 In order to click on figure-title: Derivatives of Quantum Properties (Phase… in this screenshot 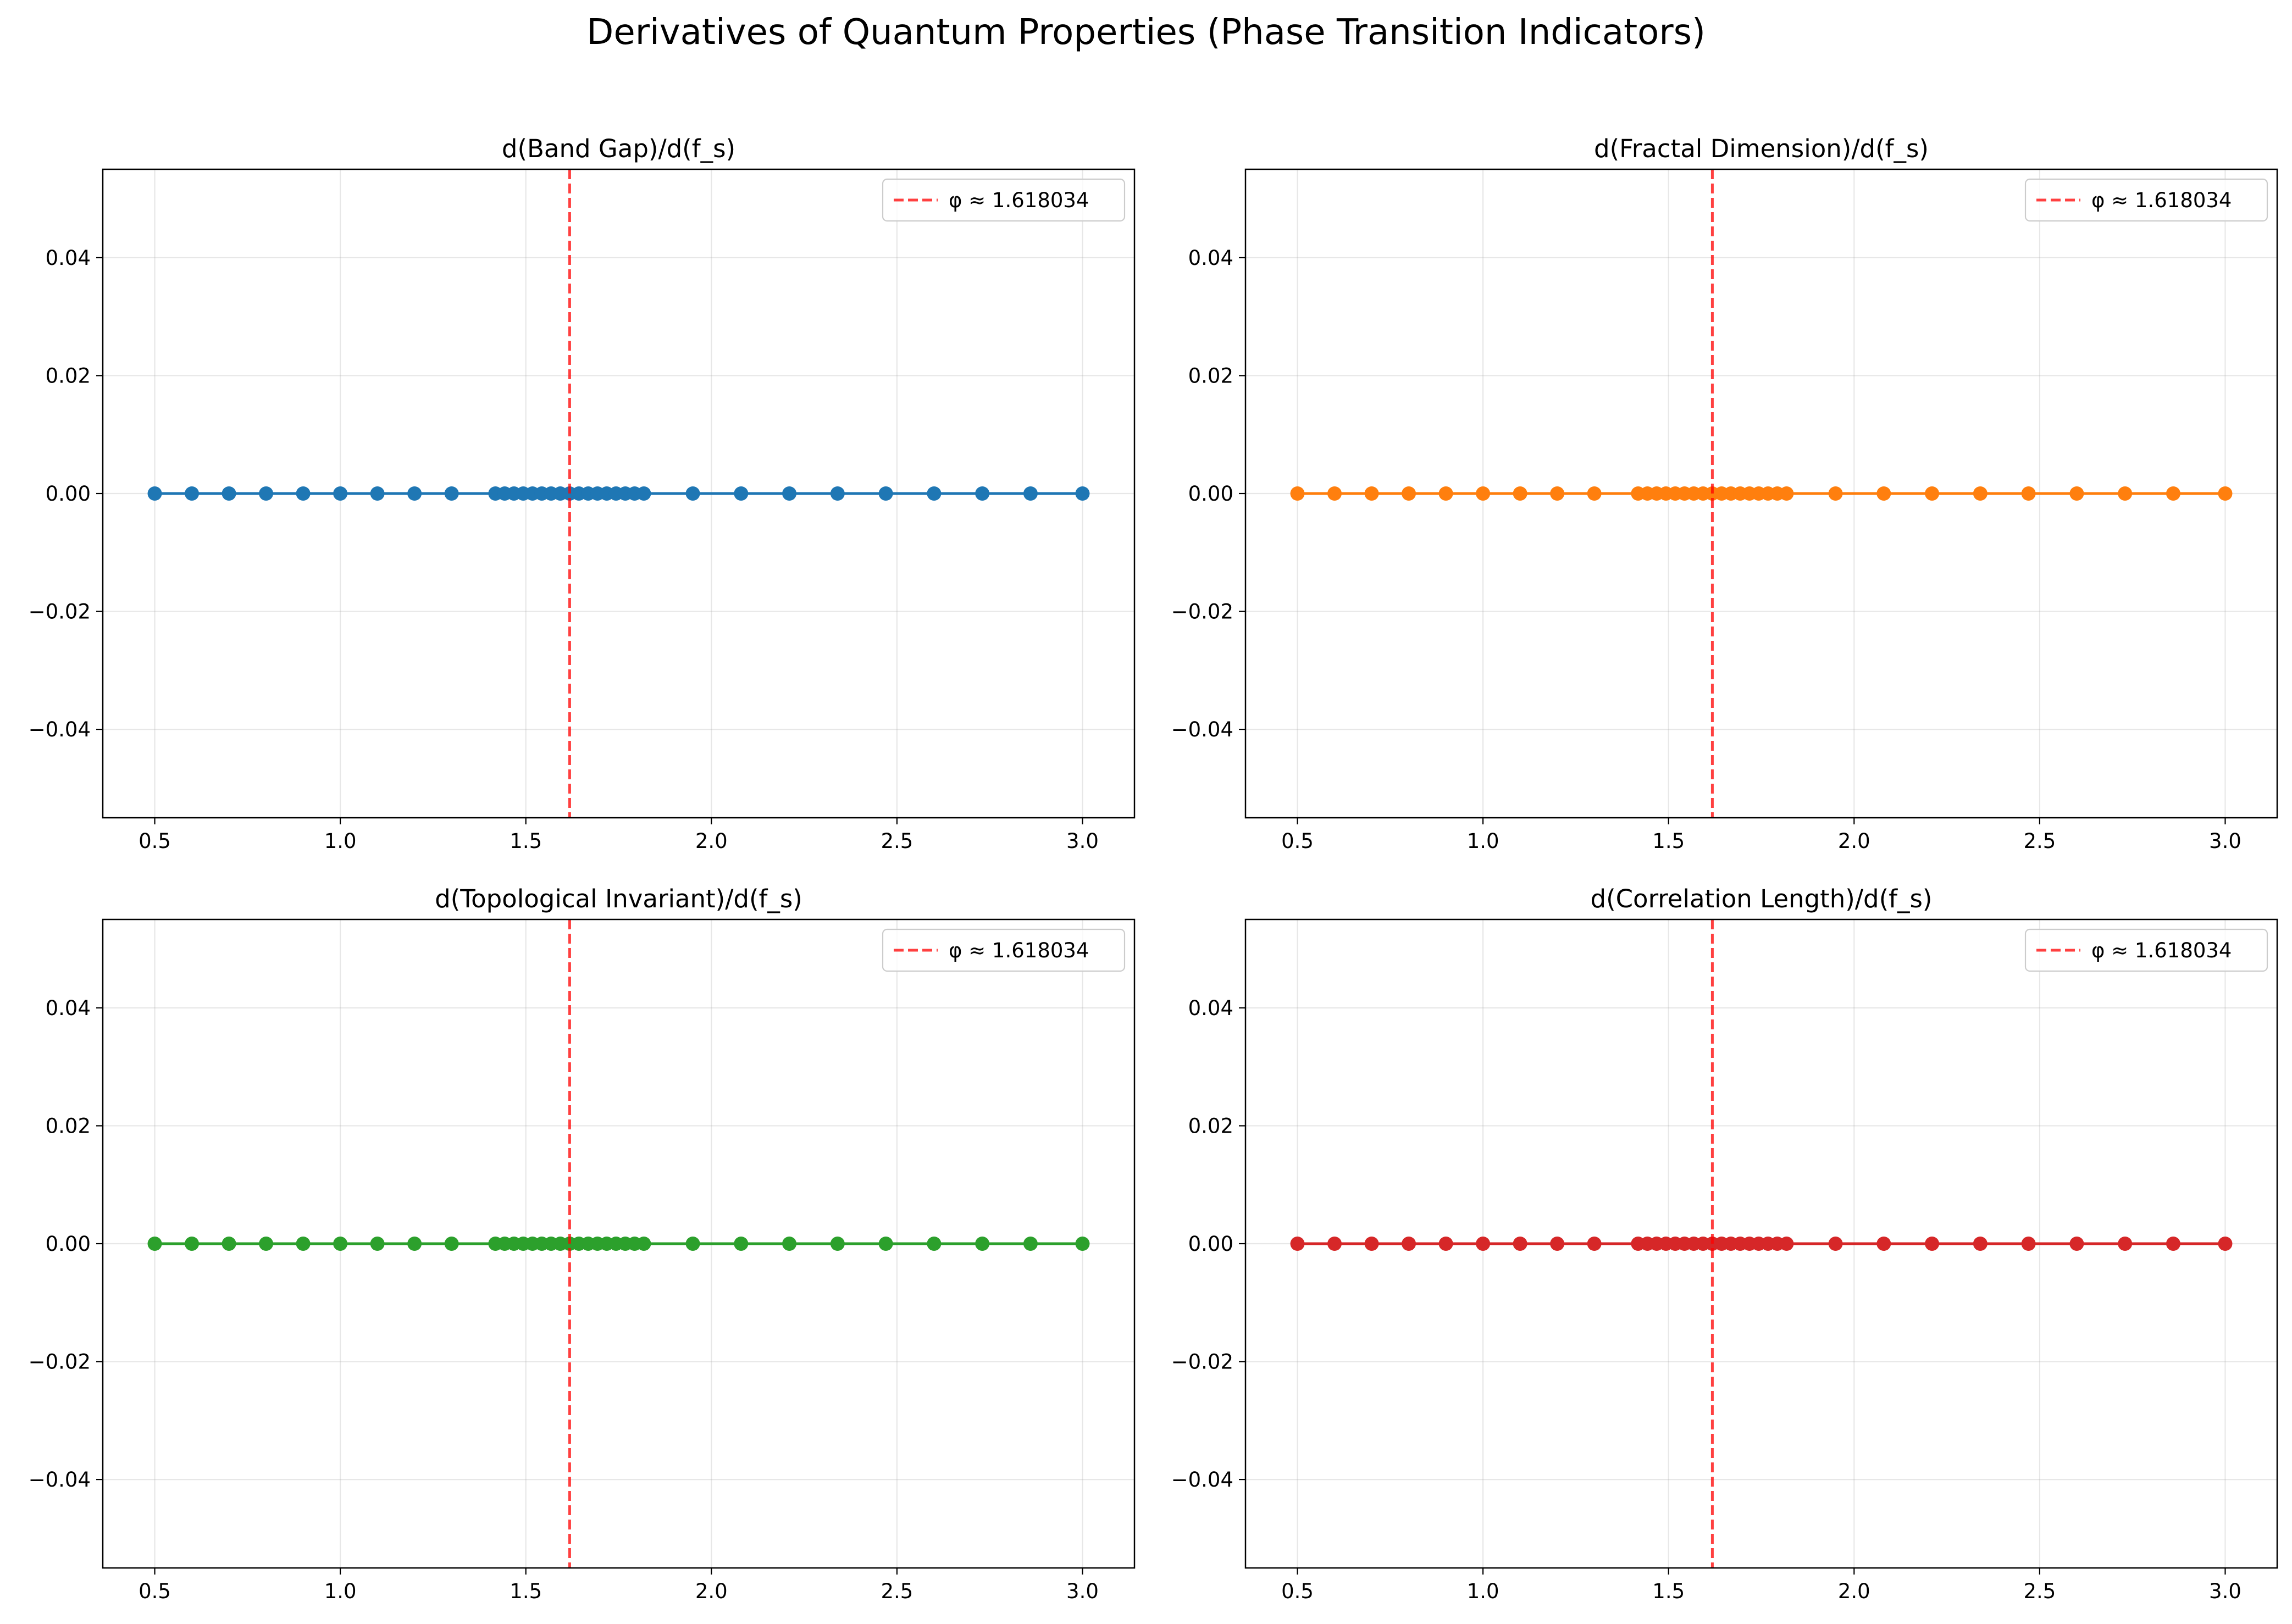, I will do `click(1146, 32)`.